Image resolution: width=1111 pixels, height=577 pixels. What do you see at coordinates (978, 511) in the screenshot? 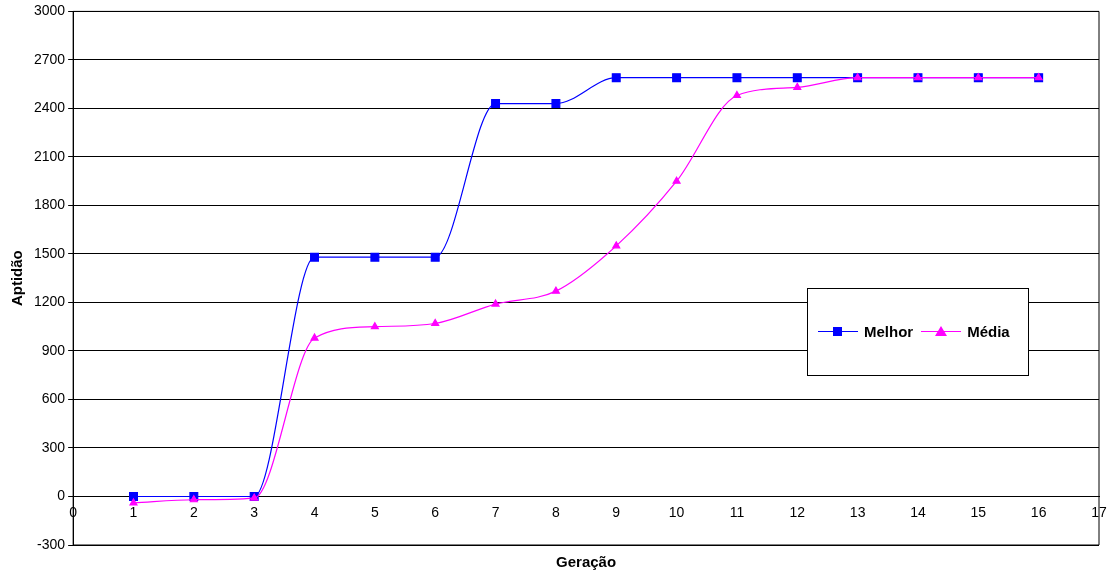
I see `x-tick-label: 15` at bounding box center [978, 511].